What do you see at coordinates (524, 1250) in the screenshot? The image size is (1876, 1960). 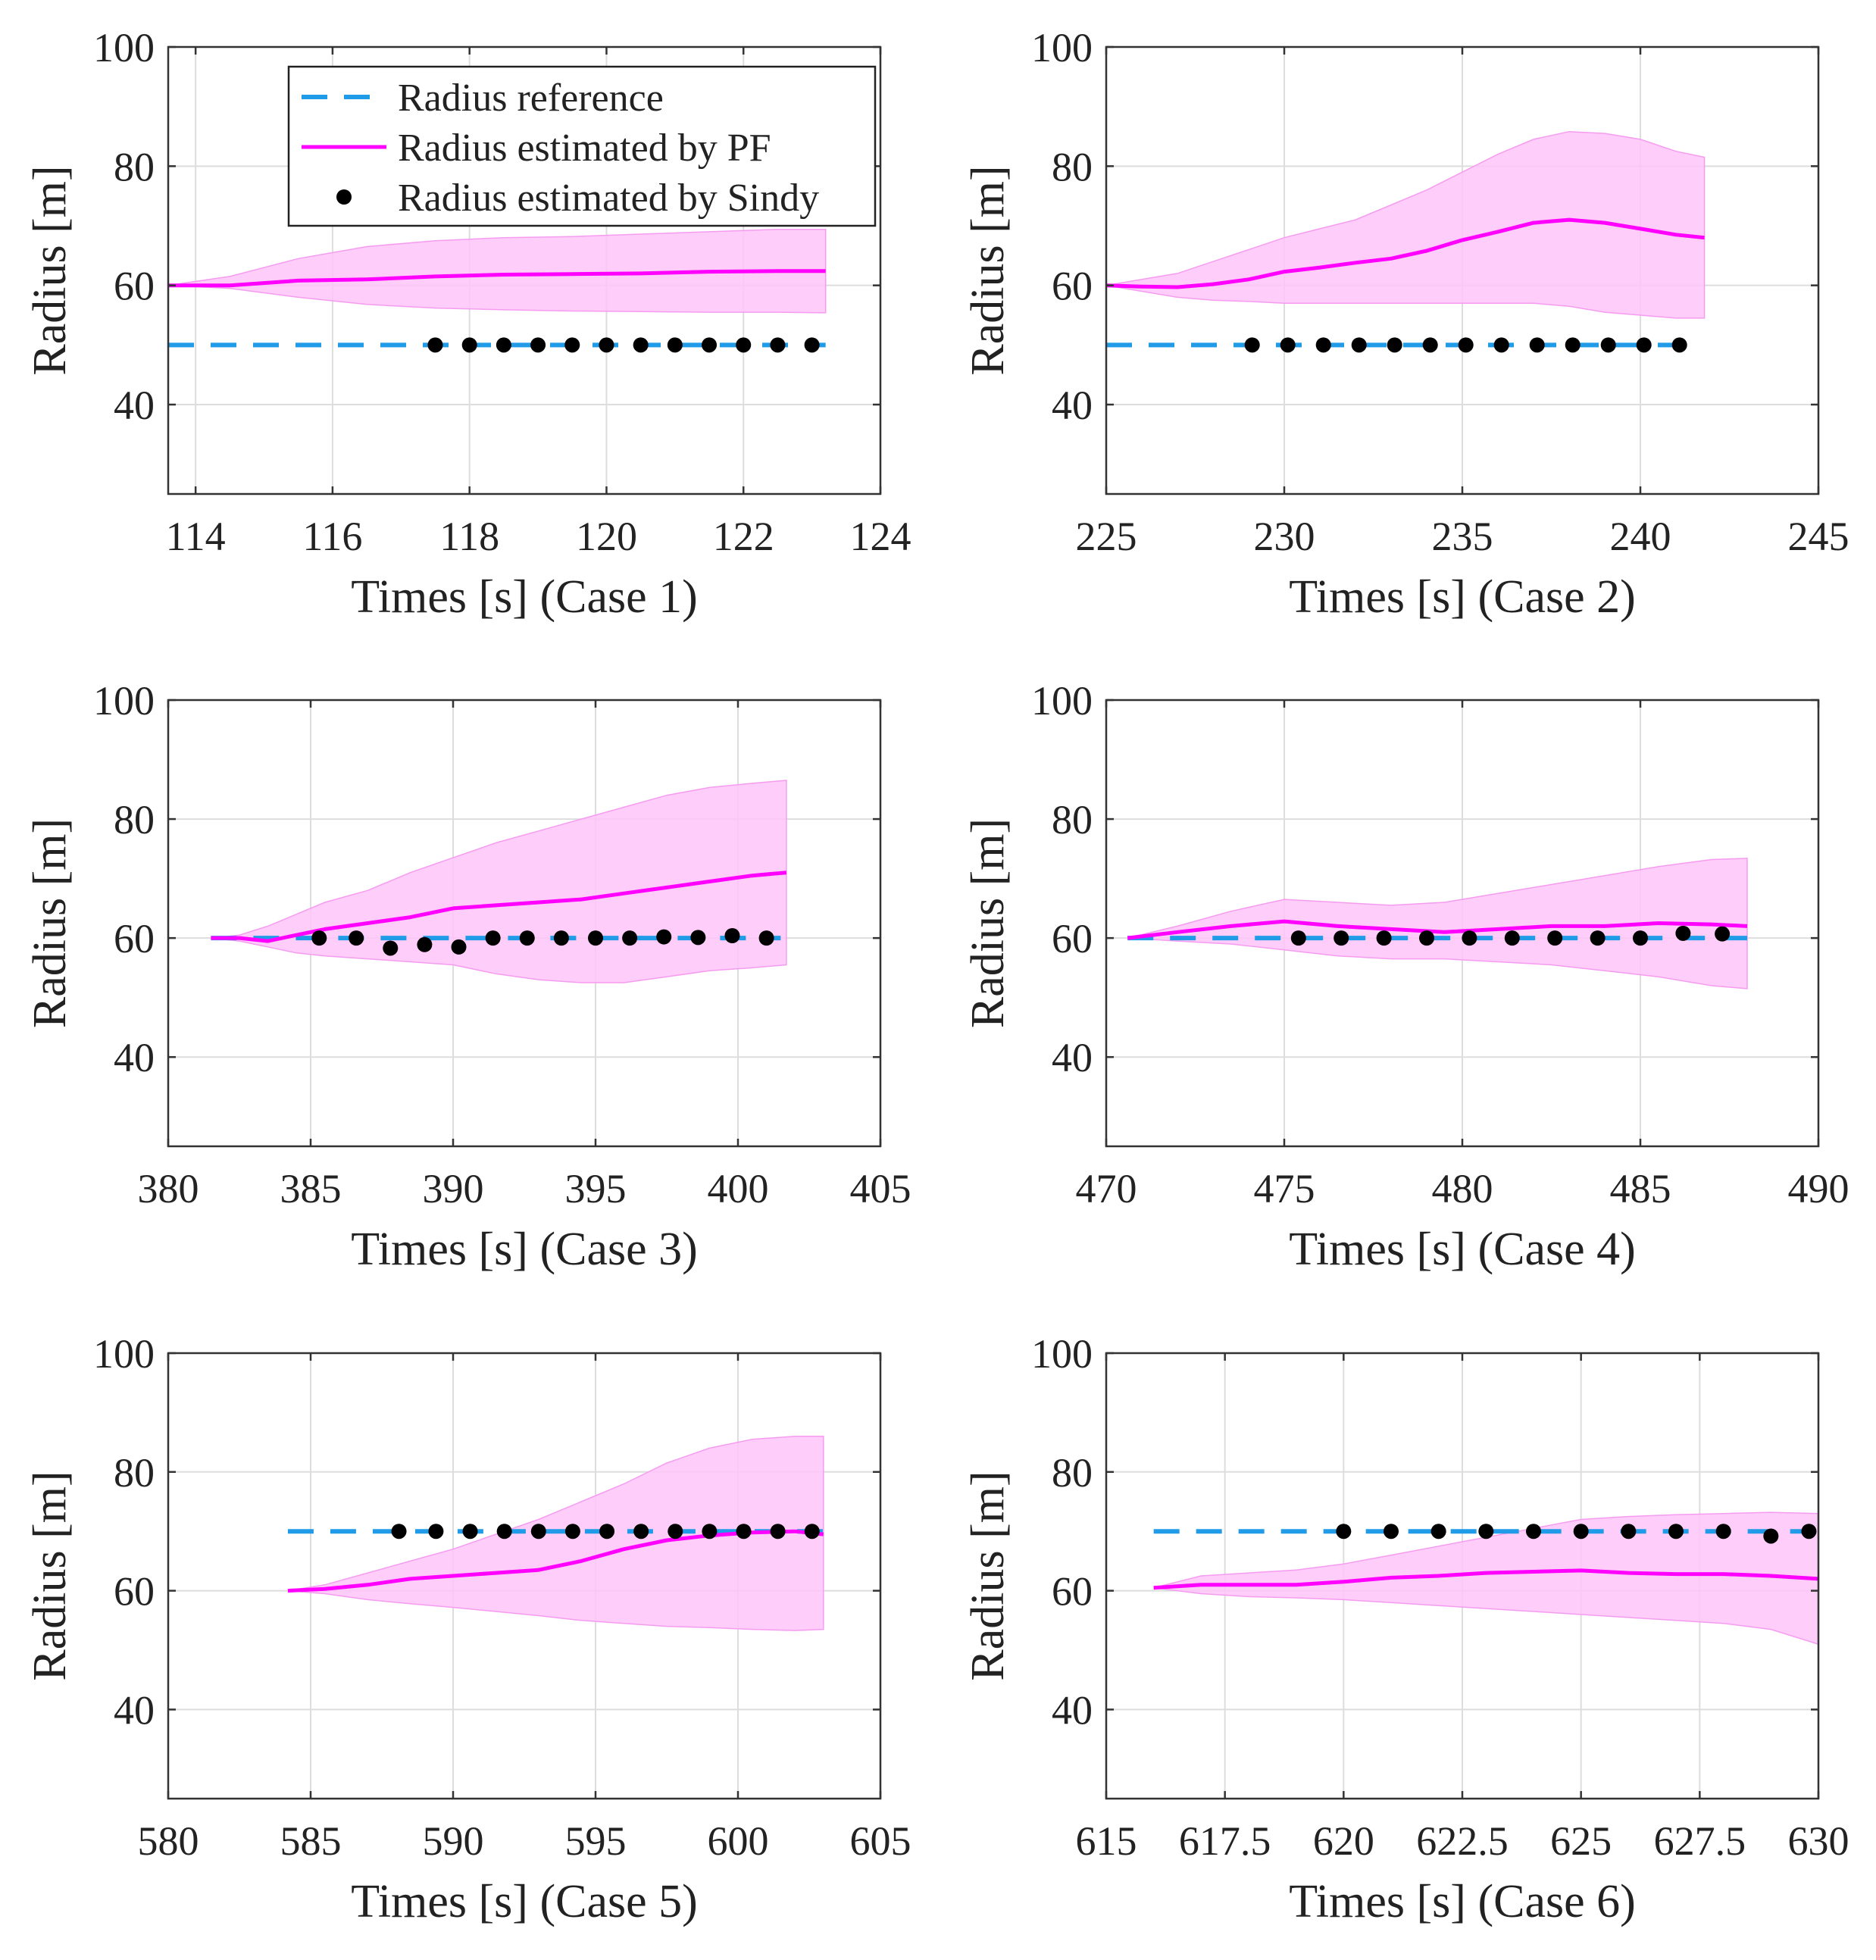 I see `x-axis-label: Times [s] (Case 3)` at bounding box center [524, 1250].